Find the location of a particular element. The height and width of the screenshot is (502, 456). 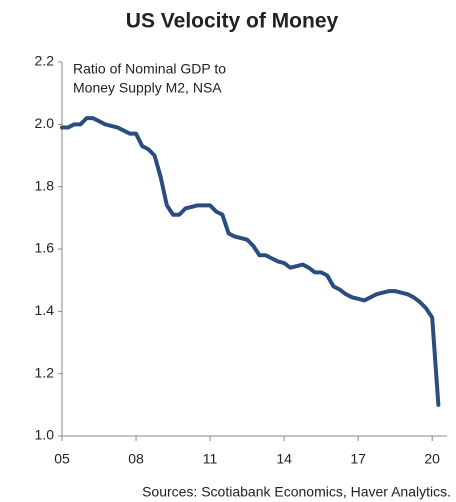

y-tick-label: 1.2 is located at coordinates (45, 372).